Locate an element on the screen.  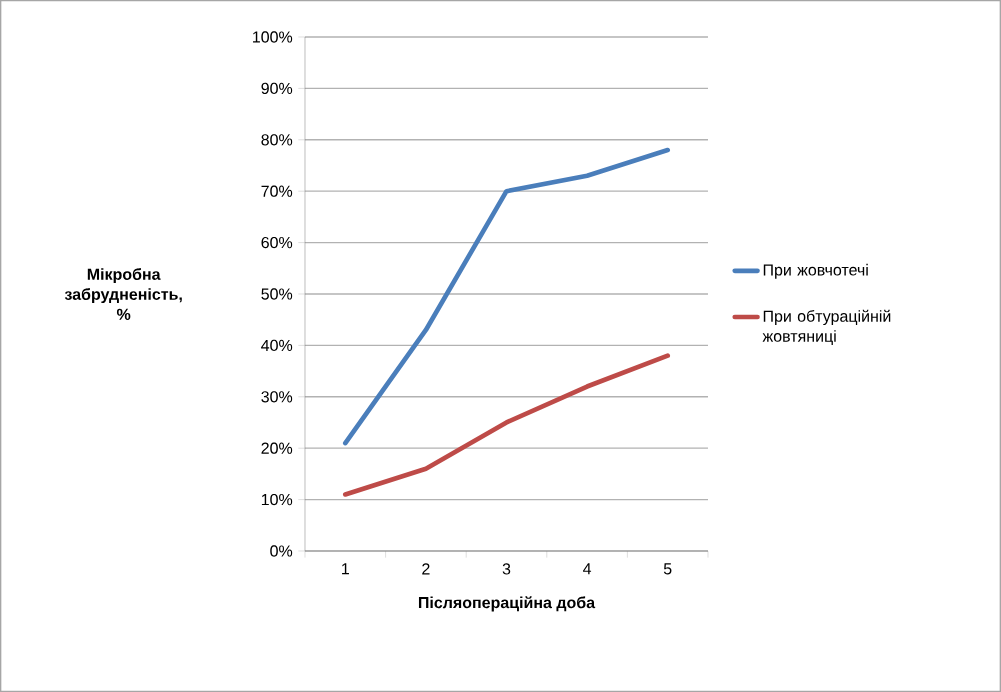
y-tick-label: 20% is located at coordinates (277, 448).